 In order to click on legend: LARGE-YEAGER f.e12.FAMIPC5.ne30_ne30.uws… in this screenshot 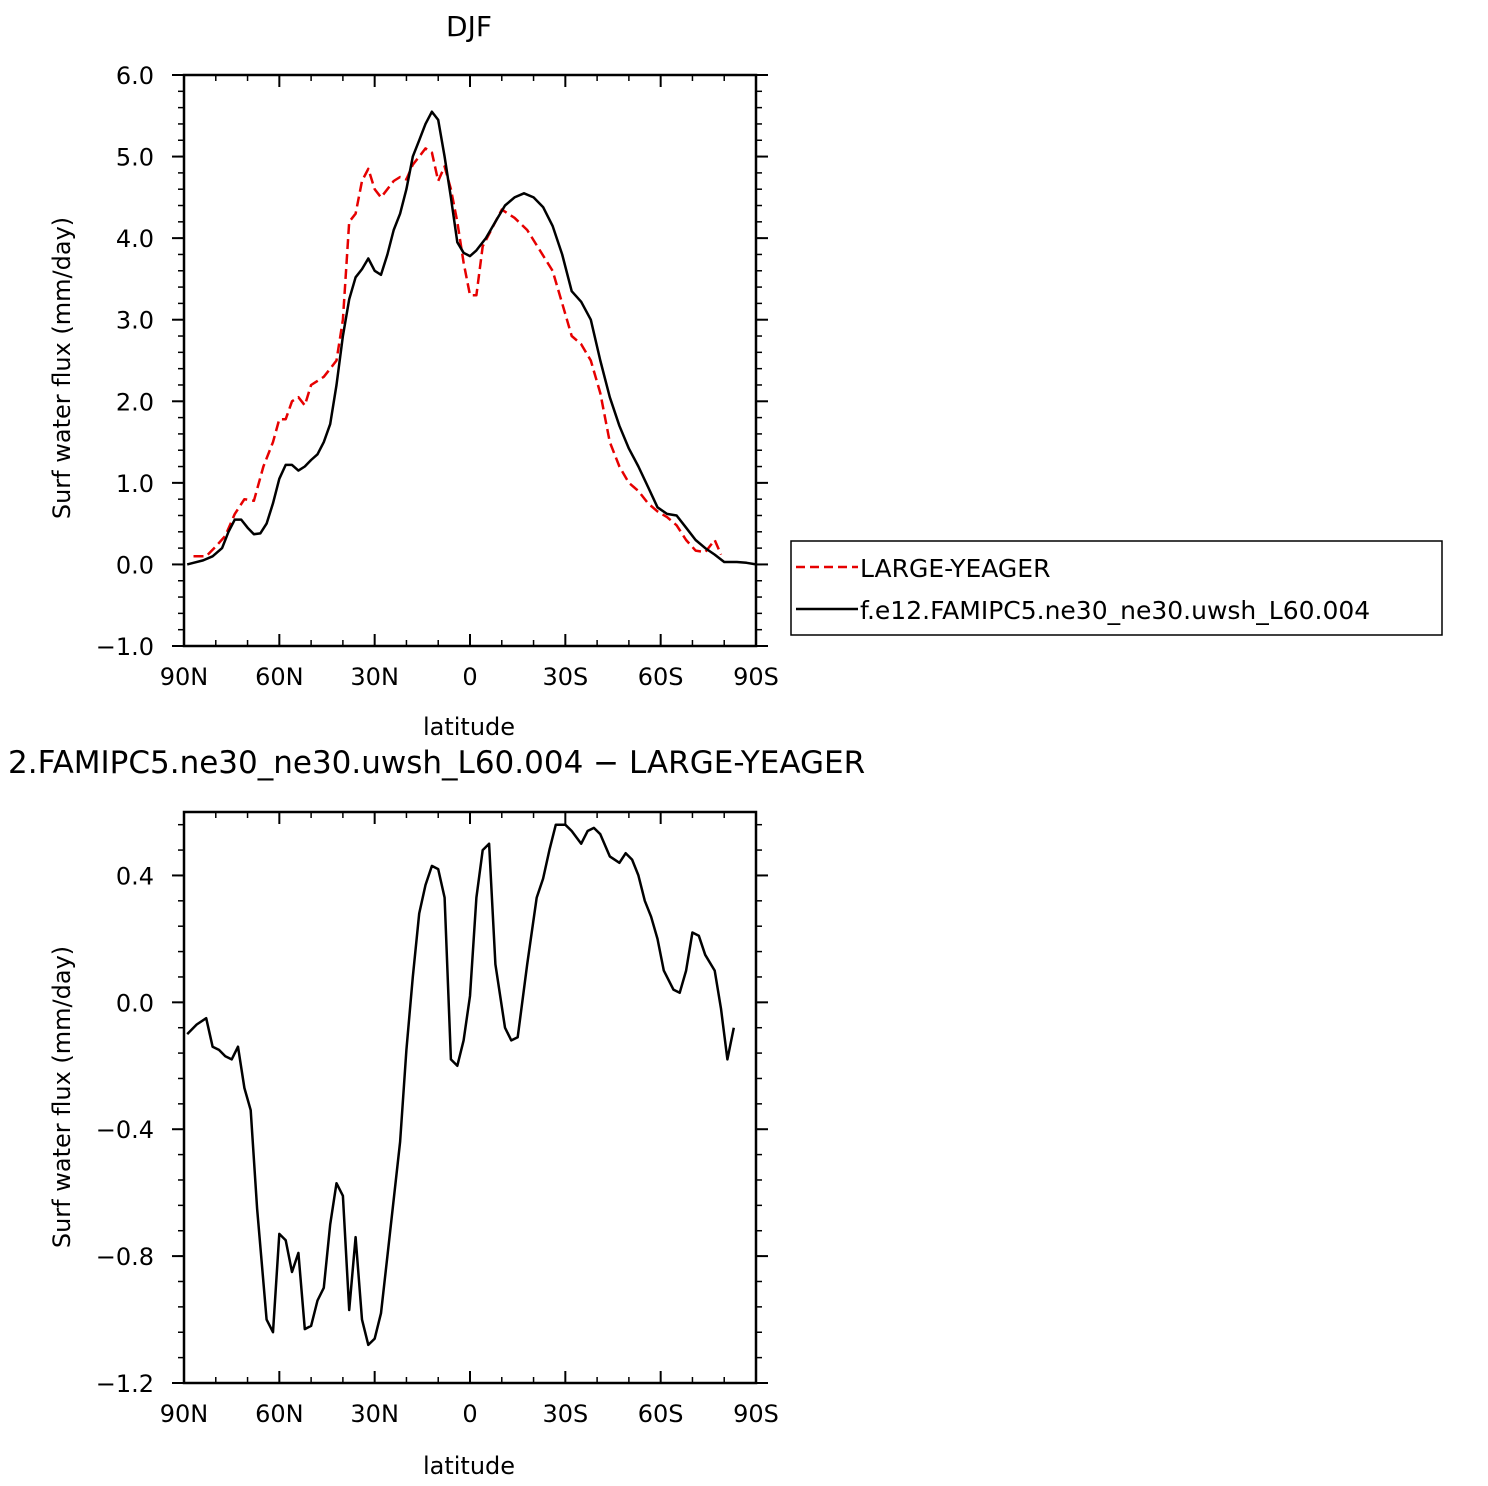, I will do `click(1116, 588)`.